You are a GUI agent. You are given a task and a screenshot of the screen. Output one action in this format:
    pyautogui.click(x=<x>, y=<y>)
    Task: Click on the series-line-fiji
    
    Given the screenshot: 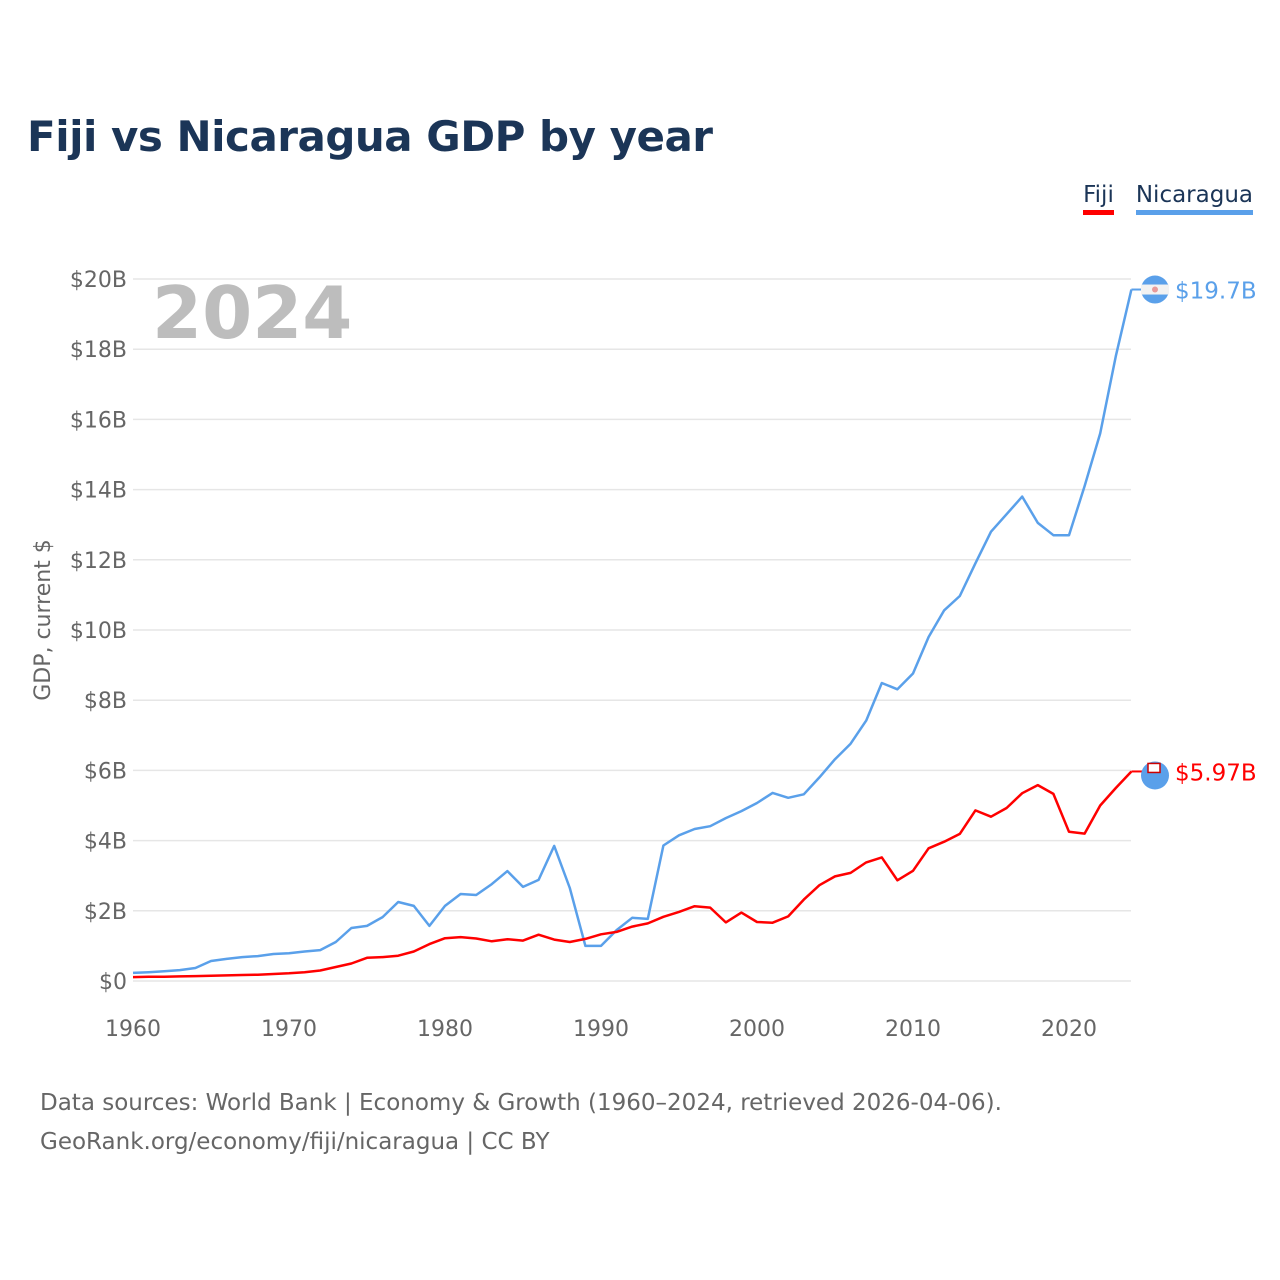 What is the action you would take?
    pyautogui.click(x=632, y=874)
    